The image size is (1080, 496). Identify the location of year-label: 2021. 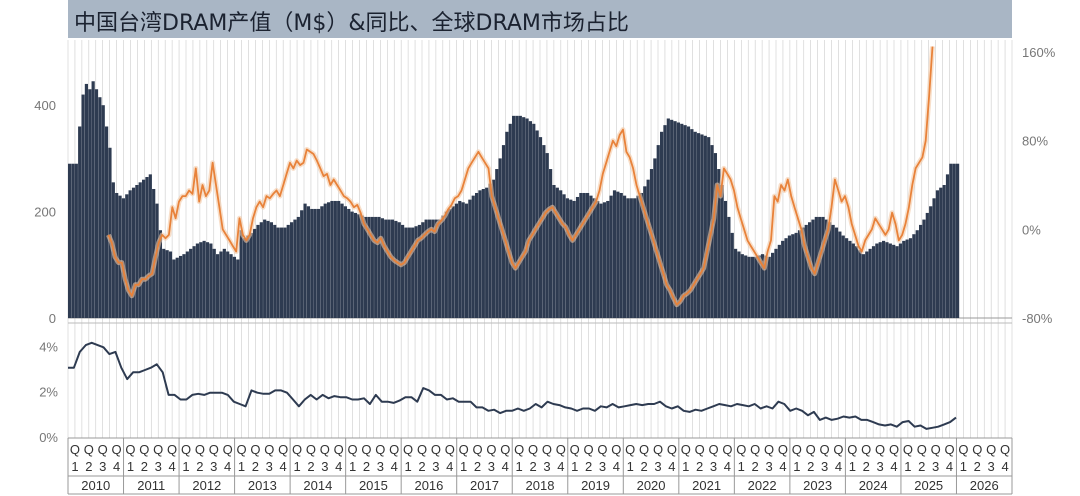
(706, 485).